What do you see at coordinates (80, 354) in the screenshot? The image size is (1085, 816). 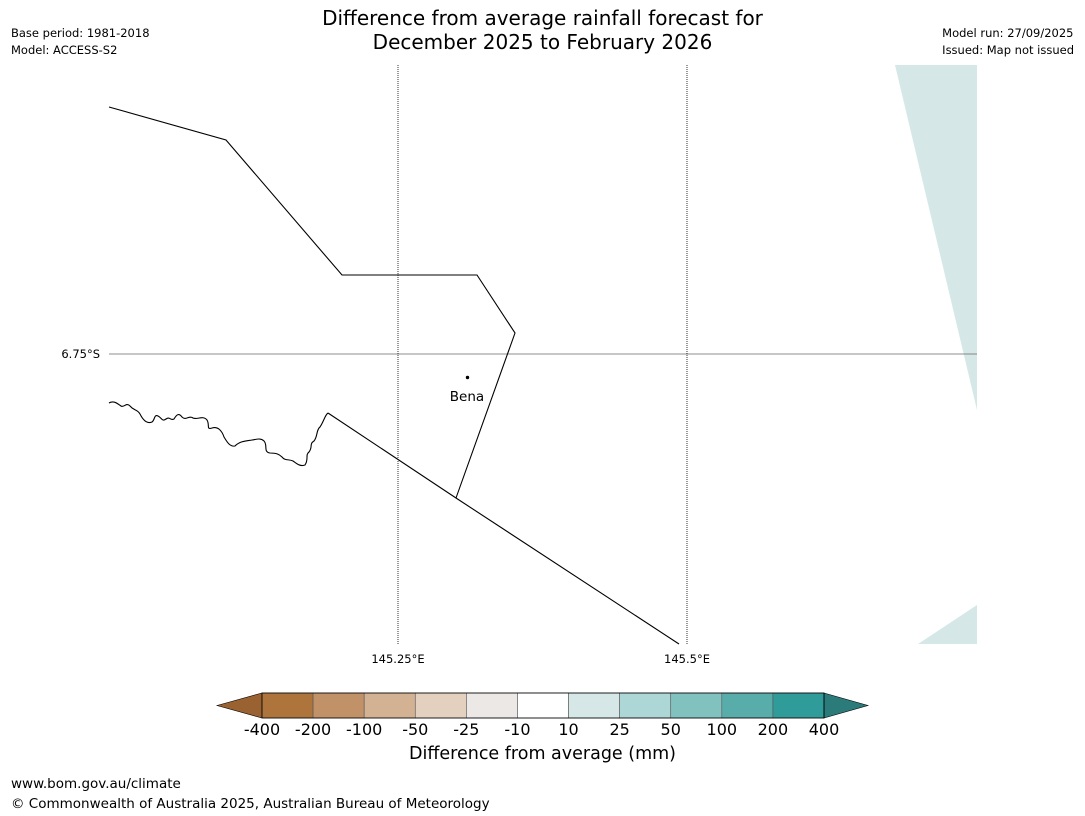 I see `latitude-label: 6.75°S` at bounding box center [80, 354].